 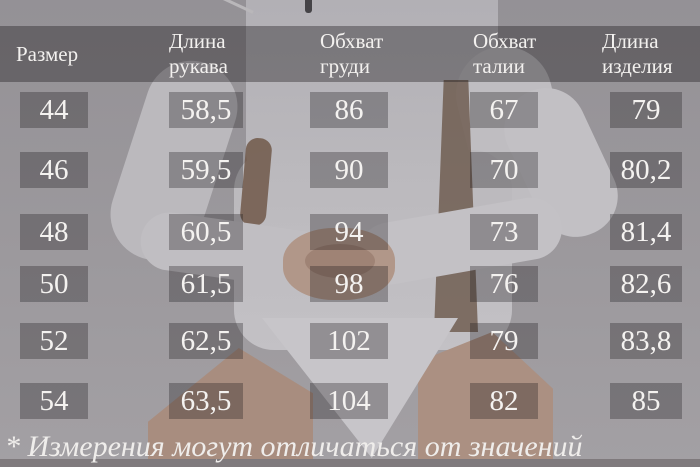 What do you see at coordinates (350, 463) in the screenshot?
I see `photo-bottom-edge-strip` at bounding box center [350, 463].